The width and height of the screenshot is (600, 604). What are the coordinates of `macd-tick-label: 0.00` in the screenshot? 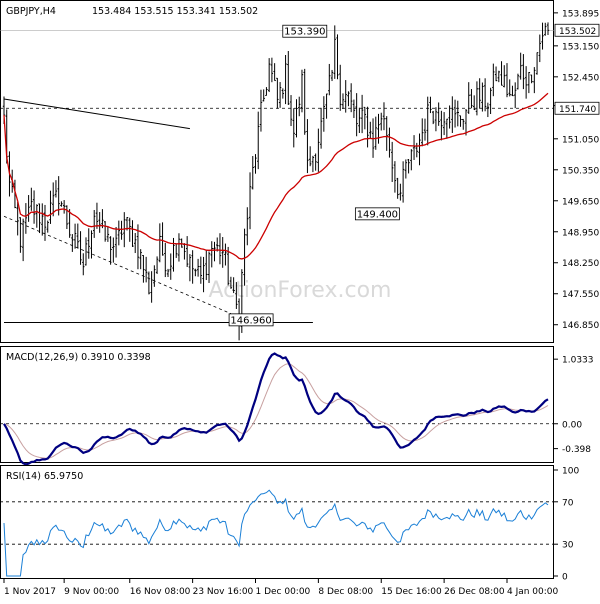 It's located at (572, 425).